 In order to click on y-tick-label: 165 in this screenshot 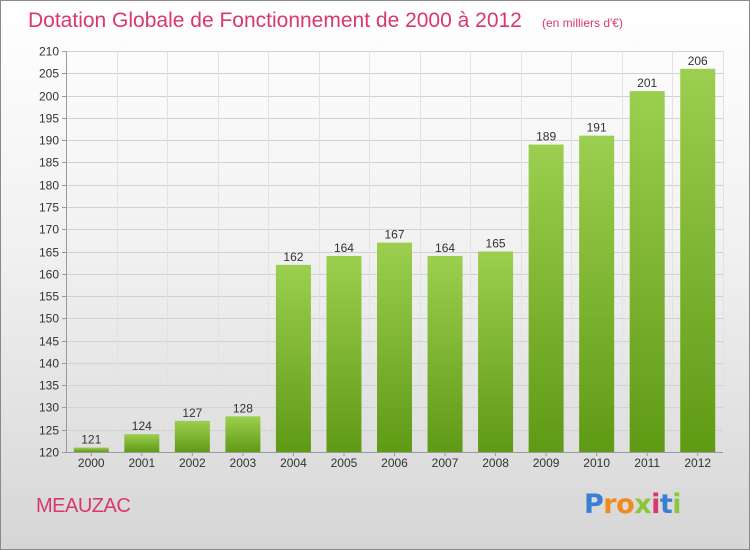, I will do `click(49, 253)`.